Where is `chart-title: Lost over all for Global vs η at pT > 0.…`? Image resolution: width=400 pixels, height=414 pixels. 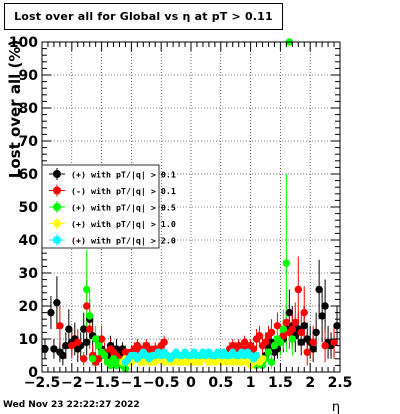 chart-title: Lost over all for Global vs η at pT > 0.… is located at coordinates (143, 16).